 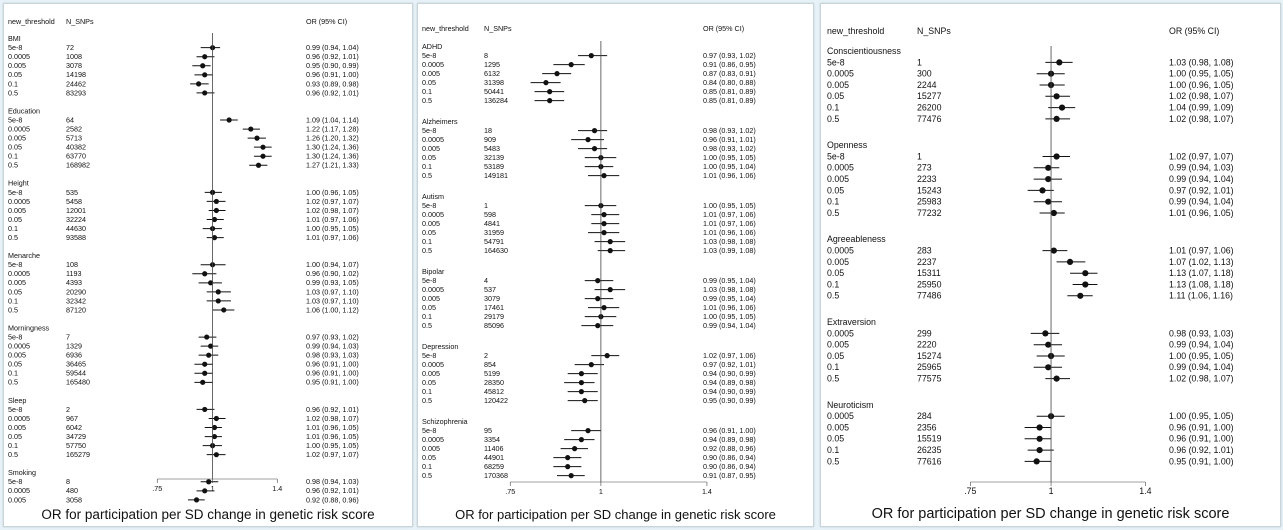 What do you see at coordinates (332, 65) in the screenshot?
I see `row-or-ci: 0.95 (0.90, 0.99)` at bounding box center [332, 65].